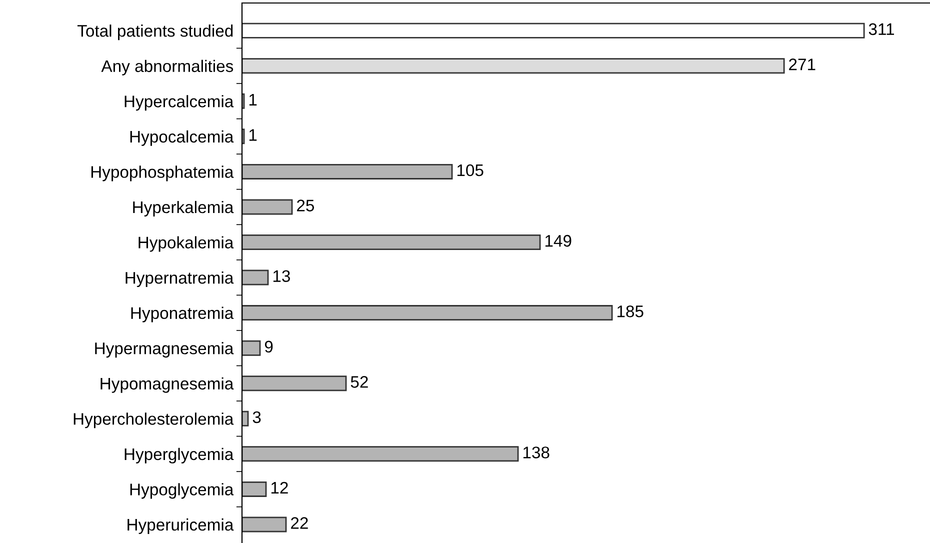 The height and width of the screenshot is (543, 930). I want to click on y-tick-label: Total patients studied, so click(155, 32).